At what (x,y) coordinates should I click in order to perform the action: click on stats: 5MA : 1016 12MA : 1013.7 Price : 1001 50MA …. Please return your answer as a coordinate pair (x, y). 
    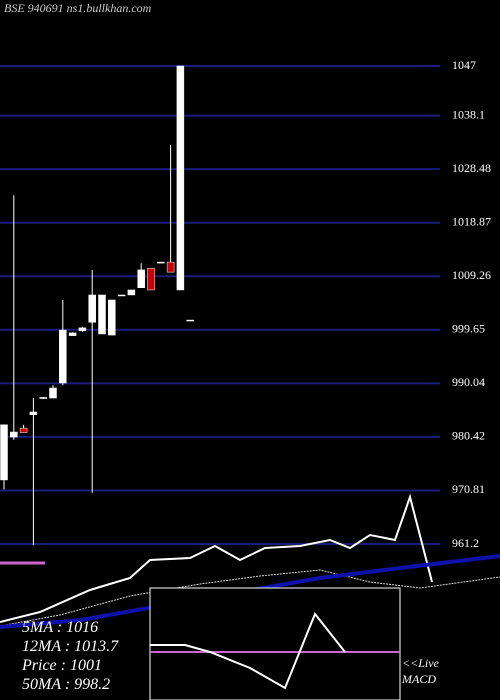
    Looking at the image, I should click on (70, 656).